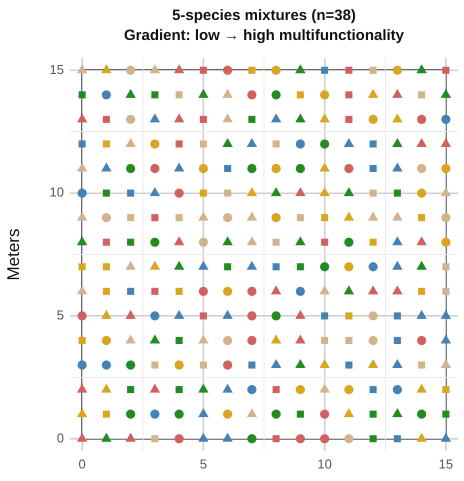  I want to click on chart-title: 5-species mixtures (n=38), so click(264, 15).